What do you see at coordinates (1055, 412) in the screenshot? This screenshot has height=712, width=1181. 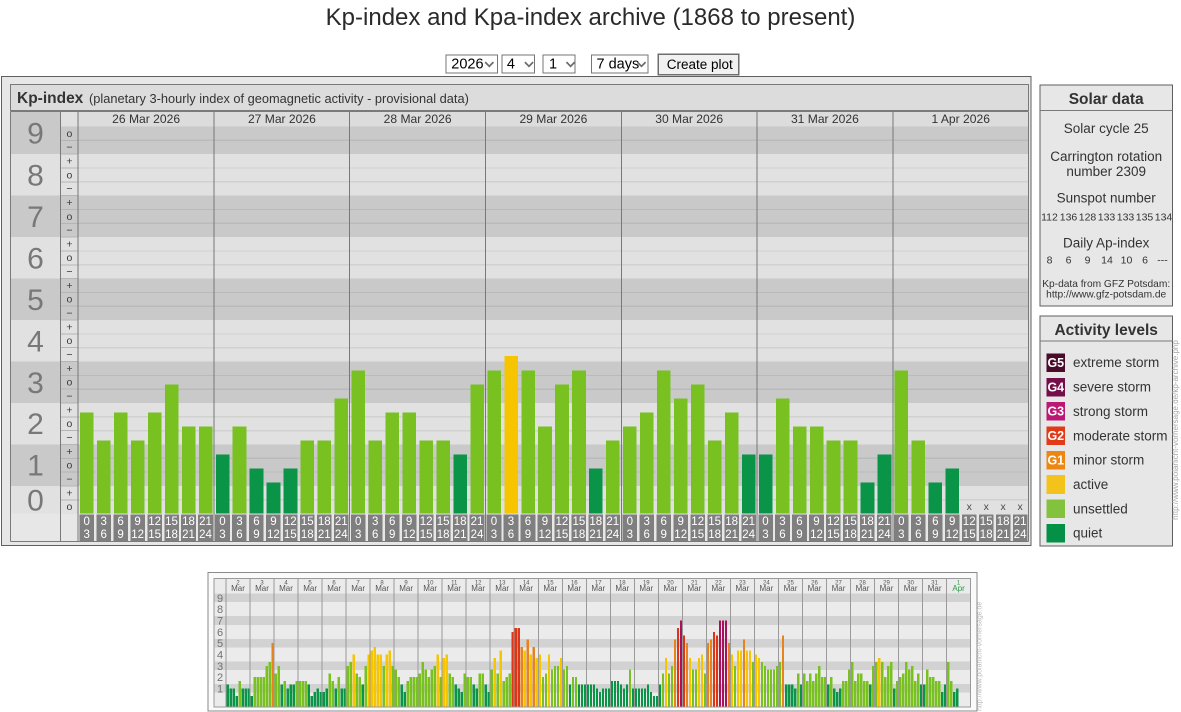 I see `svg-text: G3` at bounding box center [1055, 412].